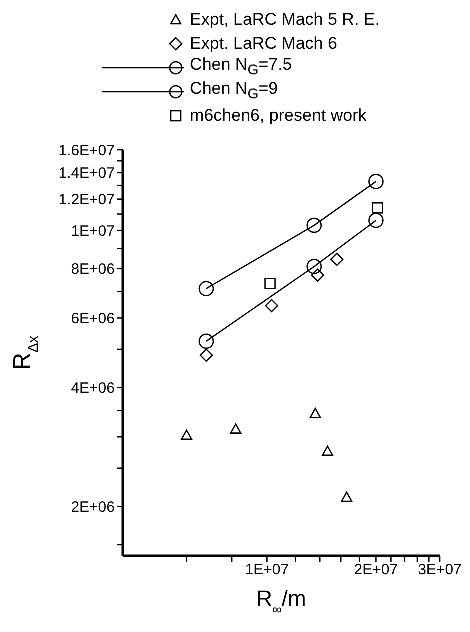 This screenshot has width=470, height=632. I want to click on x-axis-title: R$_{∞}$/m, so click(281, 601).